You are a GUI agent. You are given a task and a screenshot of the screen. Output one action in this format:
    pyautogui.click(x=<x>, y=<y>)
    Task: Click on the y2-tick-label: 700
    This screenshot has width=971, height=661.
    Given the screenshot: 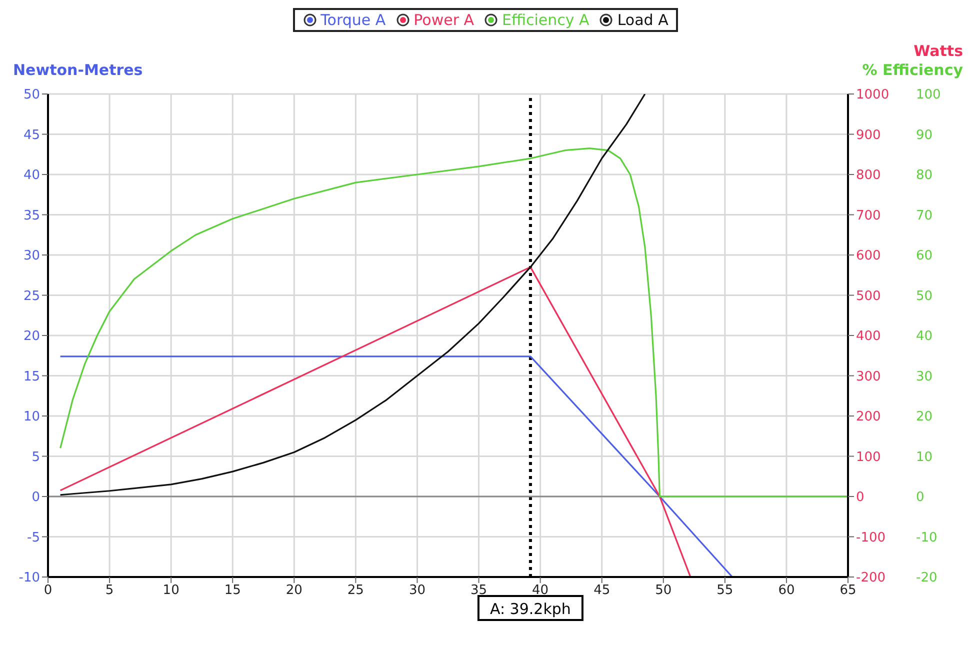 What is the action you would take?
    pyautogui.click(x=868, y=216)
    